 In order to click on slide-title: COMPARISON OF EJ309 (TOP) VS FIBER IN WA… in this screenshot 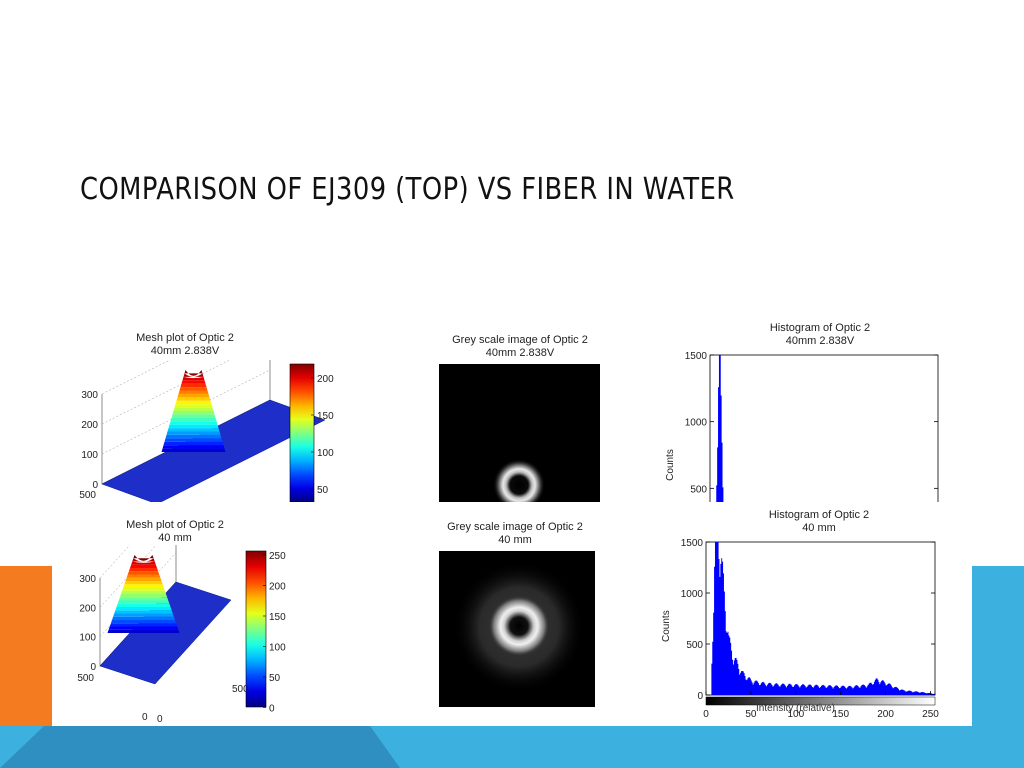, I will do `click(407, 189)`.